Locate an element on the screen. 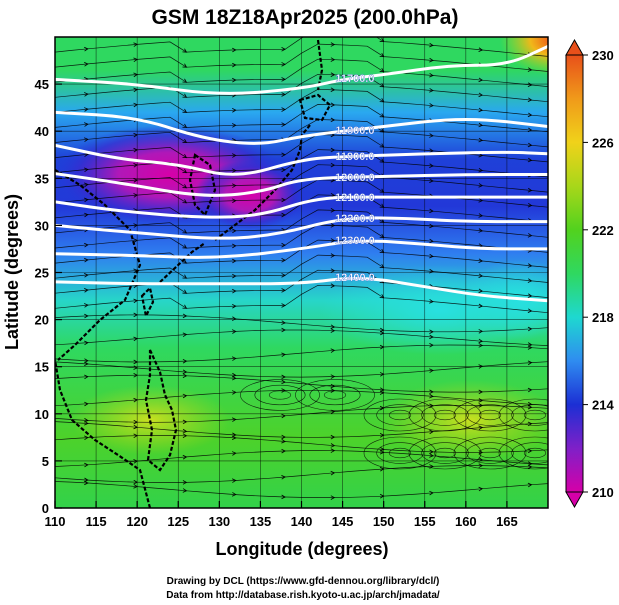  y-tick-label: 0 is located at coordinates (45, 508).